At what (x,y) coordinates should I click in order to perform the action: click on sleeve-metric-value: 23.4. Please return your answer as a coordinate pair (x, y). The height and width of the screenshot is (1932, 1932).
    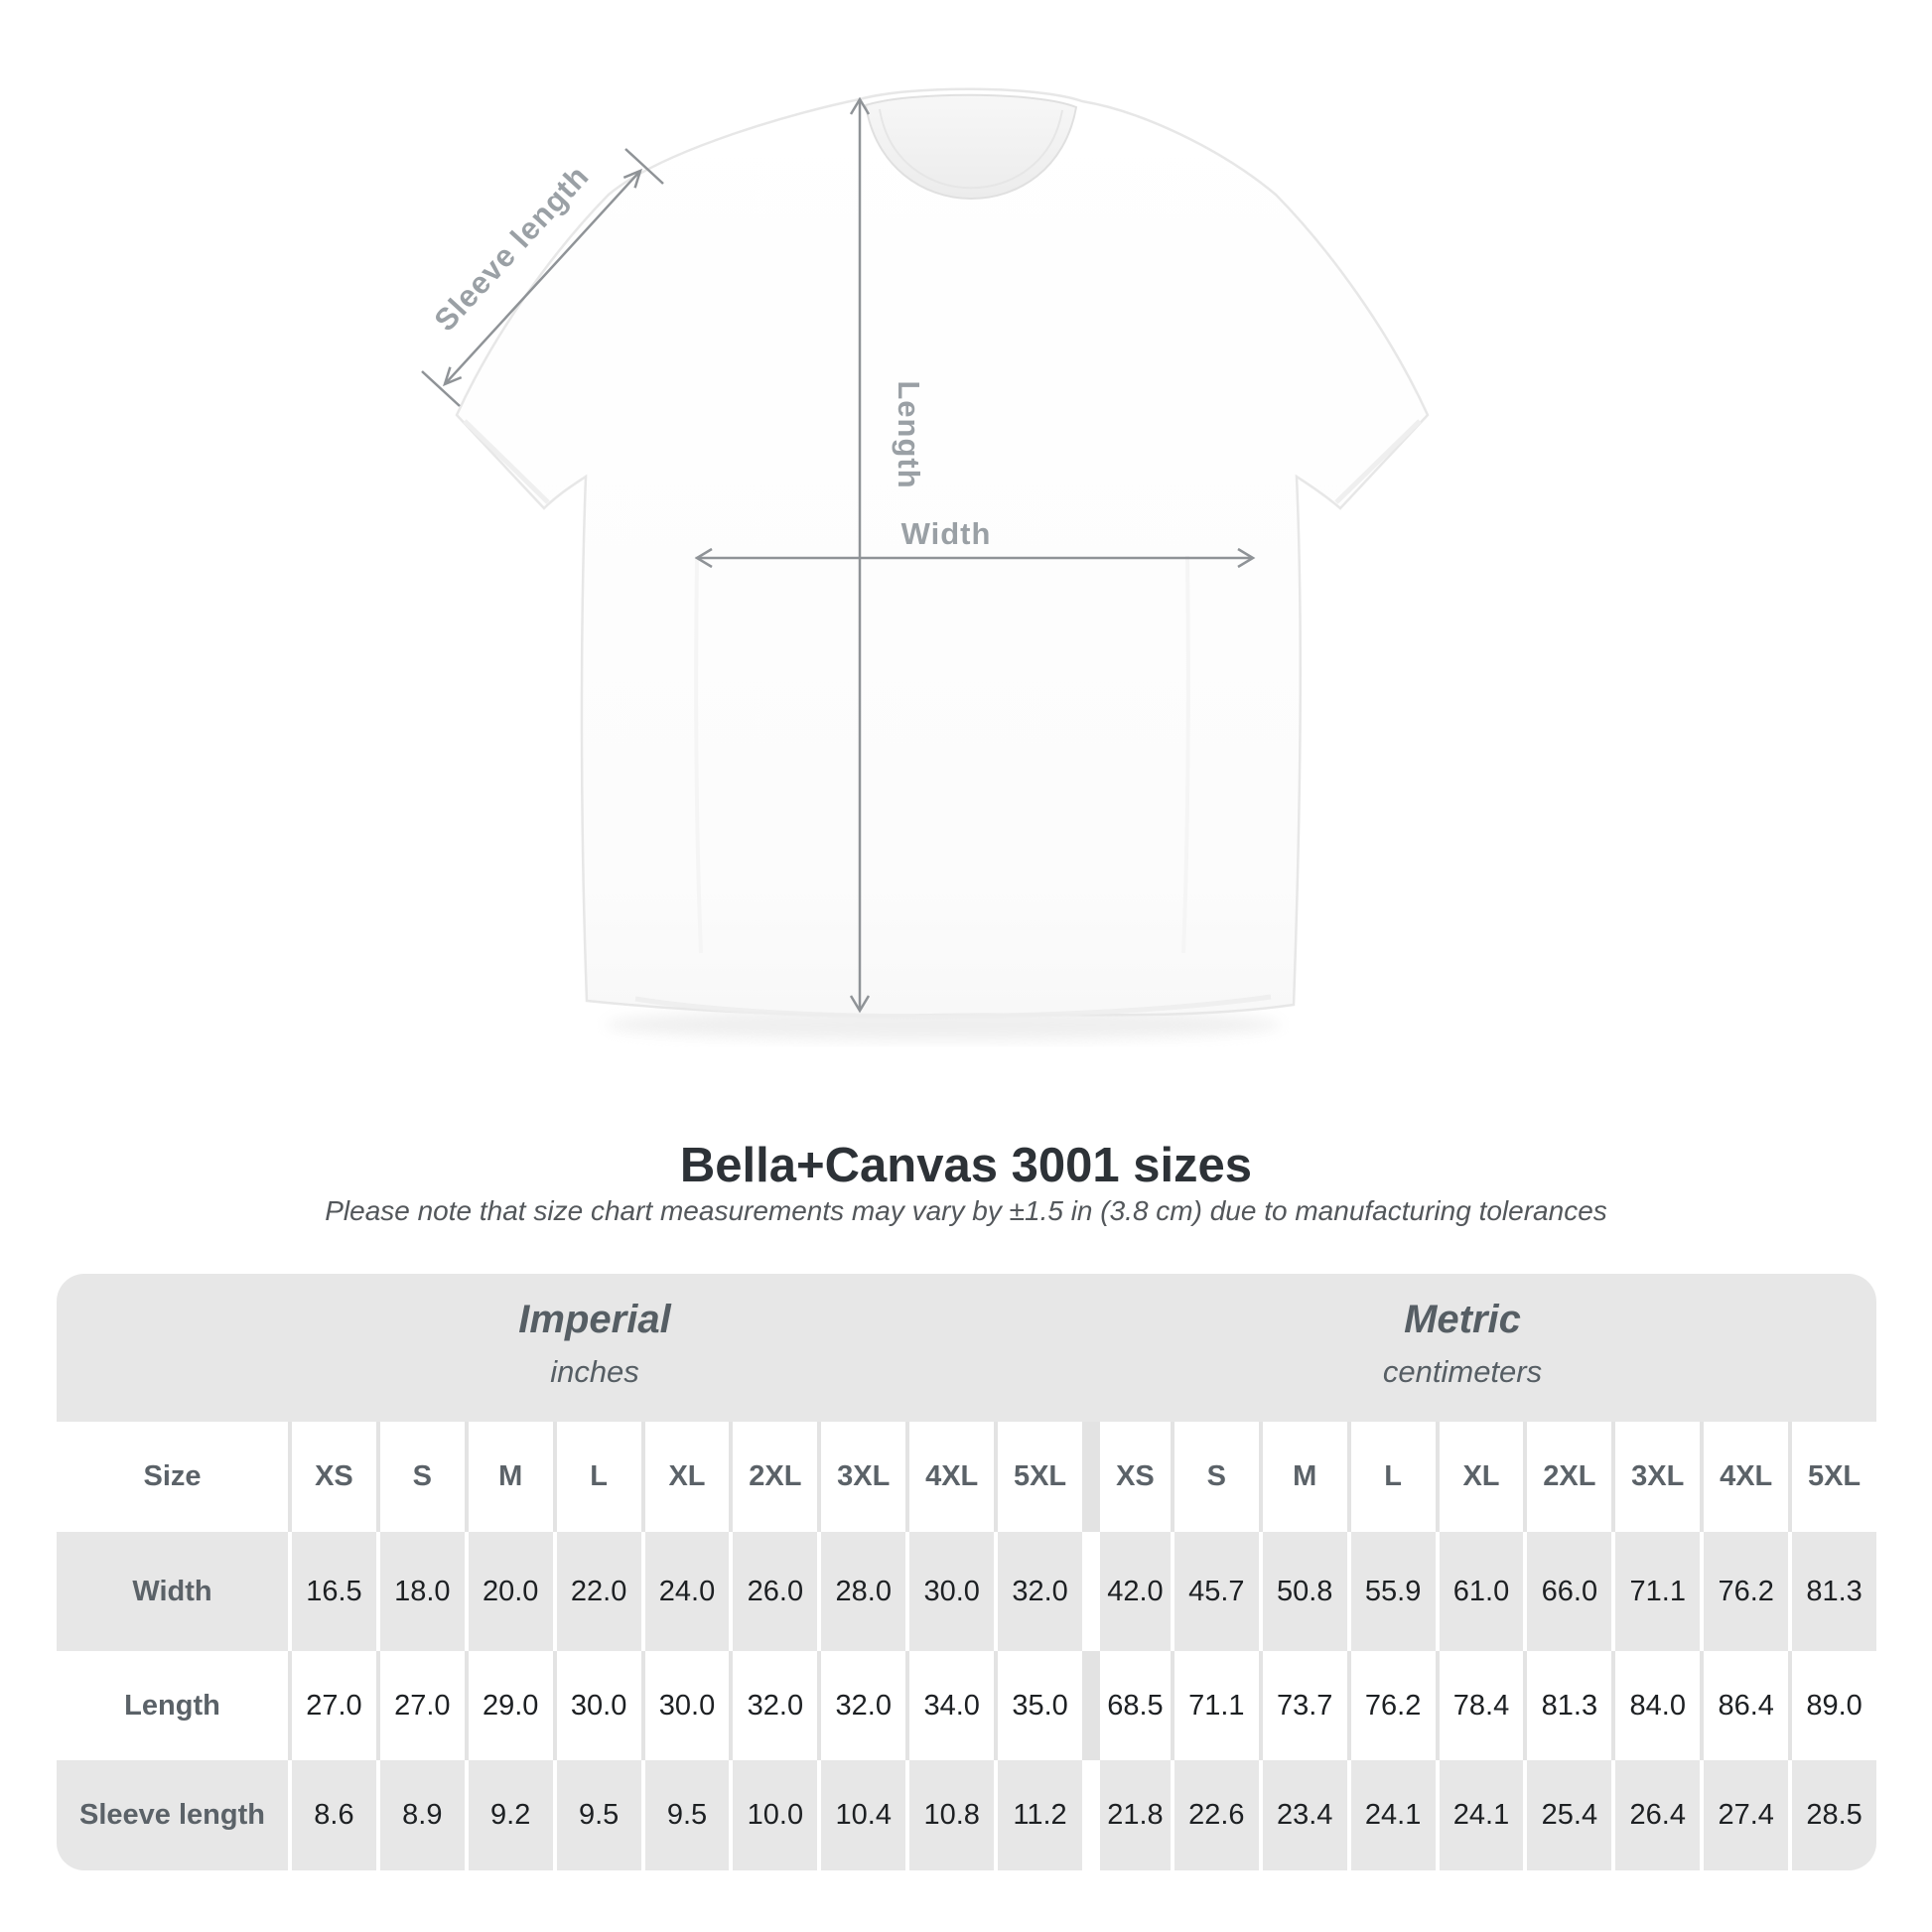
    Looking at the image, I should click on (1302, 1815).